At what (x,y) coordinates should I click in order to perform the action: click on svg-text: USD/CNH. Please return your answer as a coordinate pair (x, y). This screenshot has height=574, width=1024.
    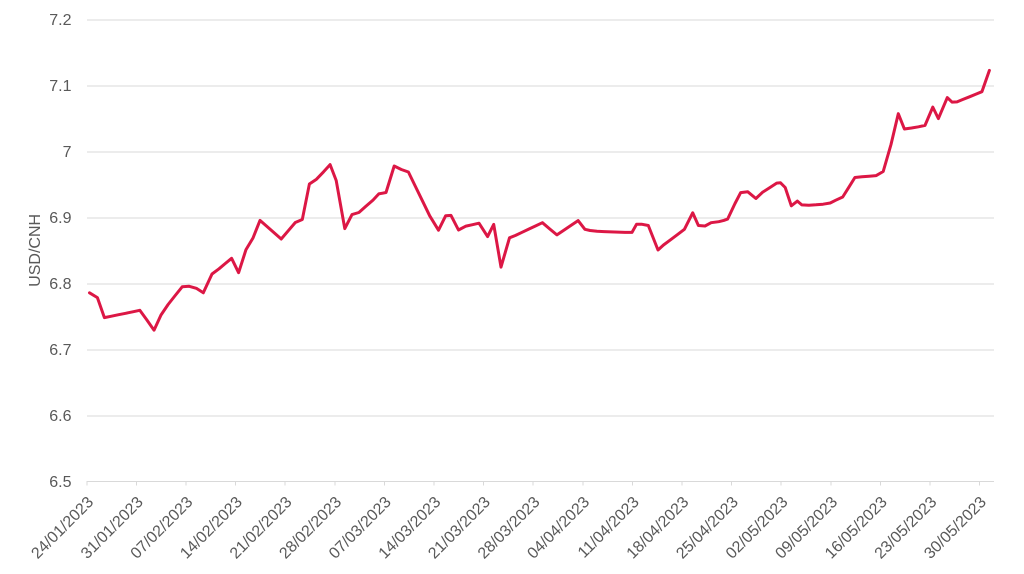
    Looking at the image, I should click on (35, 250).